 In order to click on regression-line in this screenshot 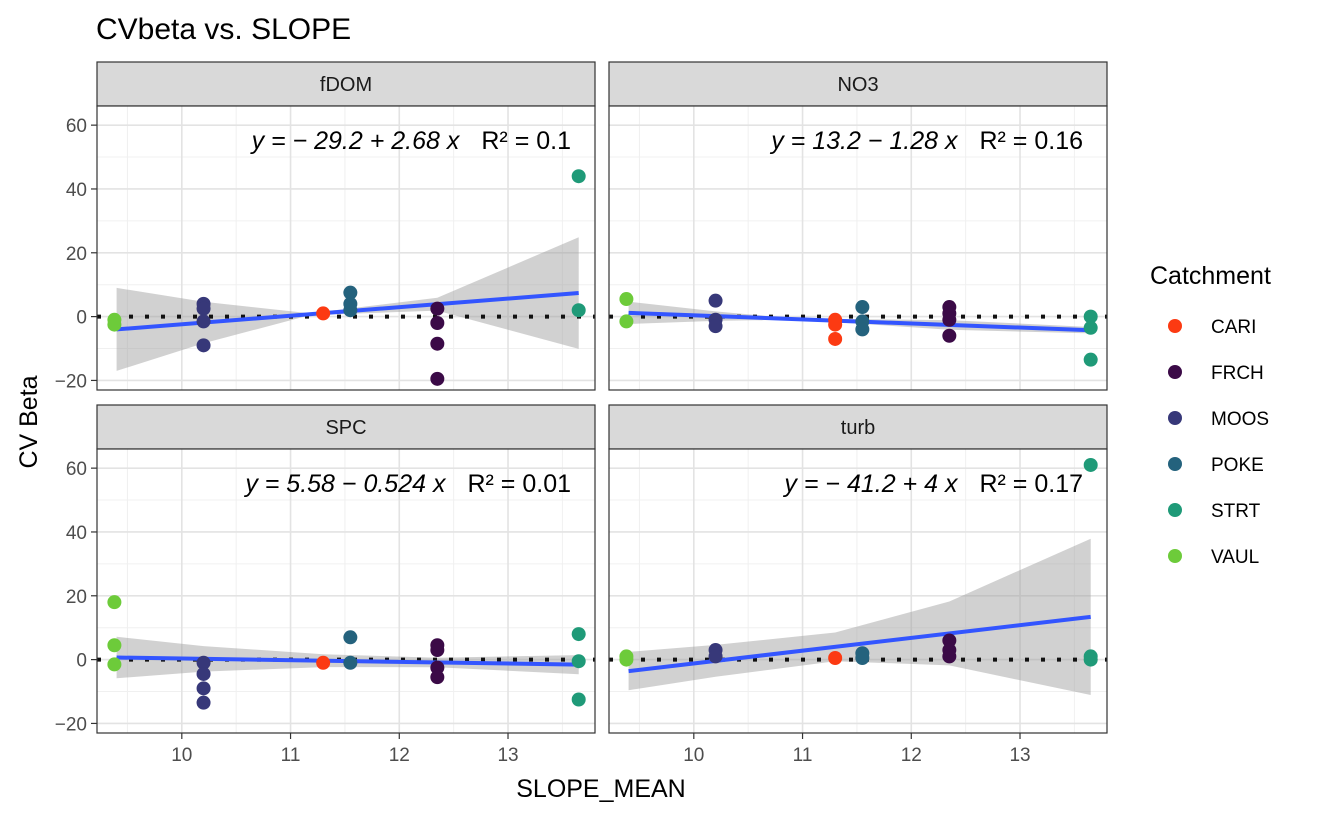, I will do `click(859, 644)`.